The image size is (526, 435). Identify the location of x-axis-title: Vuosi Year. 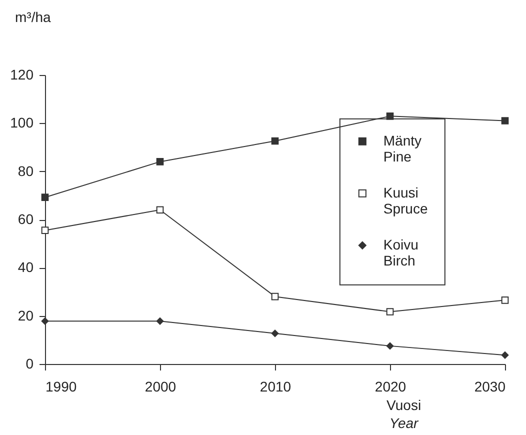
(404, 414).